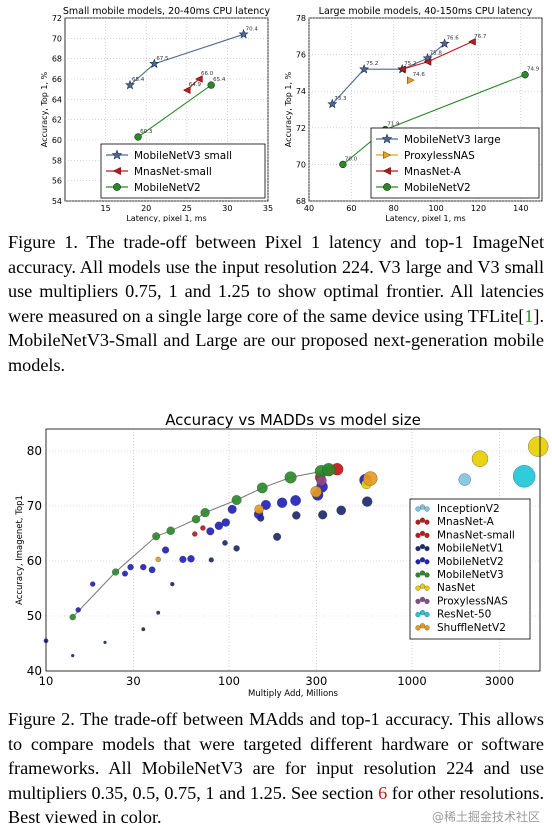 The image size is (552, 831). Describe the element at coordinates (470, 549) in the screenshot. I see `legend-label-mobilenetv1: MobileNetV1` at that location.